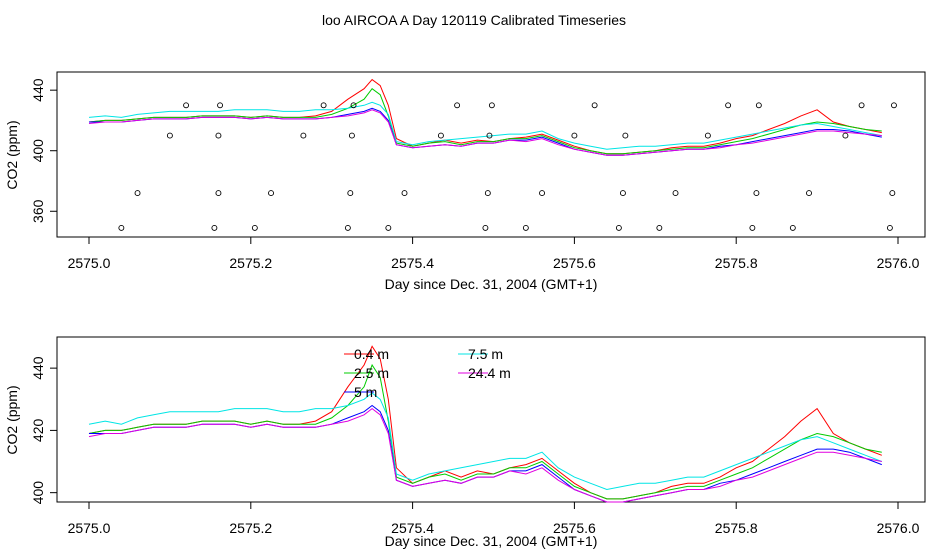 The height and width of the screenshot is (550, 950). I want to click on top-y-tick-label: 400, so click(38, 151).